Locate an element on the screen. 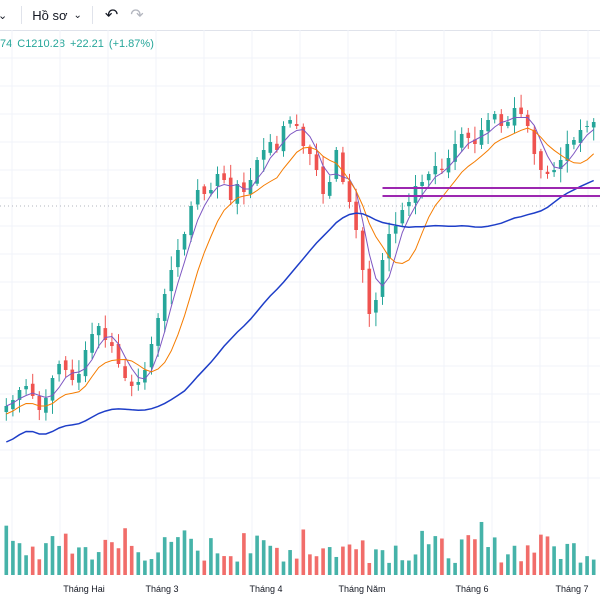 The height and width of the screenshot is (600, 600). profile-dropdown: Hồ sơ ⌄ is located at coordinates (57, 15).